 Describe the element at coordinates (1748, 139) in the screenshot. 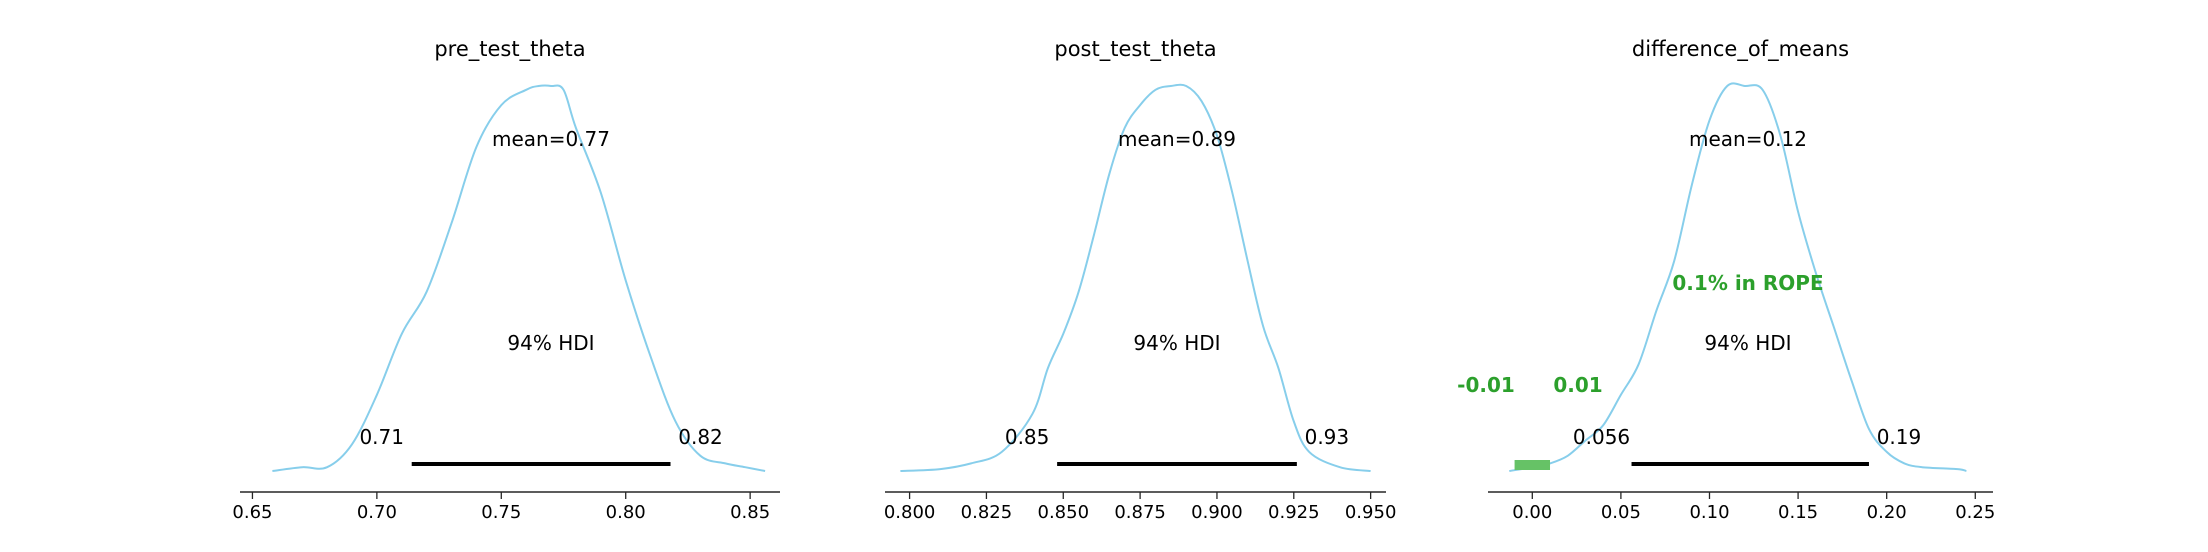

I see `mean-label: mean=0.12` at that location.